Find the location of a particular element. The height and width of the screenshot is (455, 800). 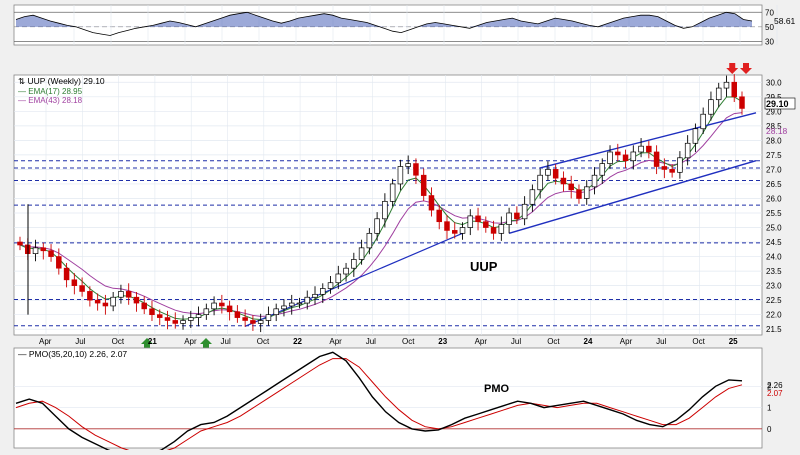

down-arrow-icon is located at coordinates (732, 68).